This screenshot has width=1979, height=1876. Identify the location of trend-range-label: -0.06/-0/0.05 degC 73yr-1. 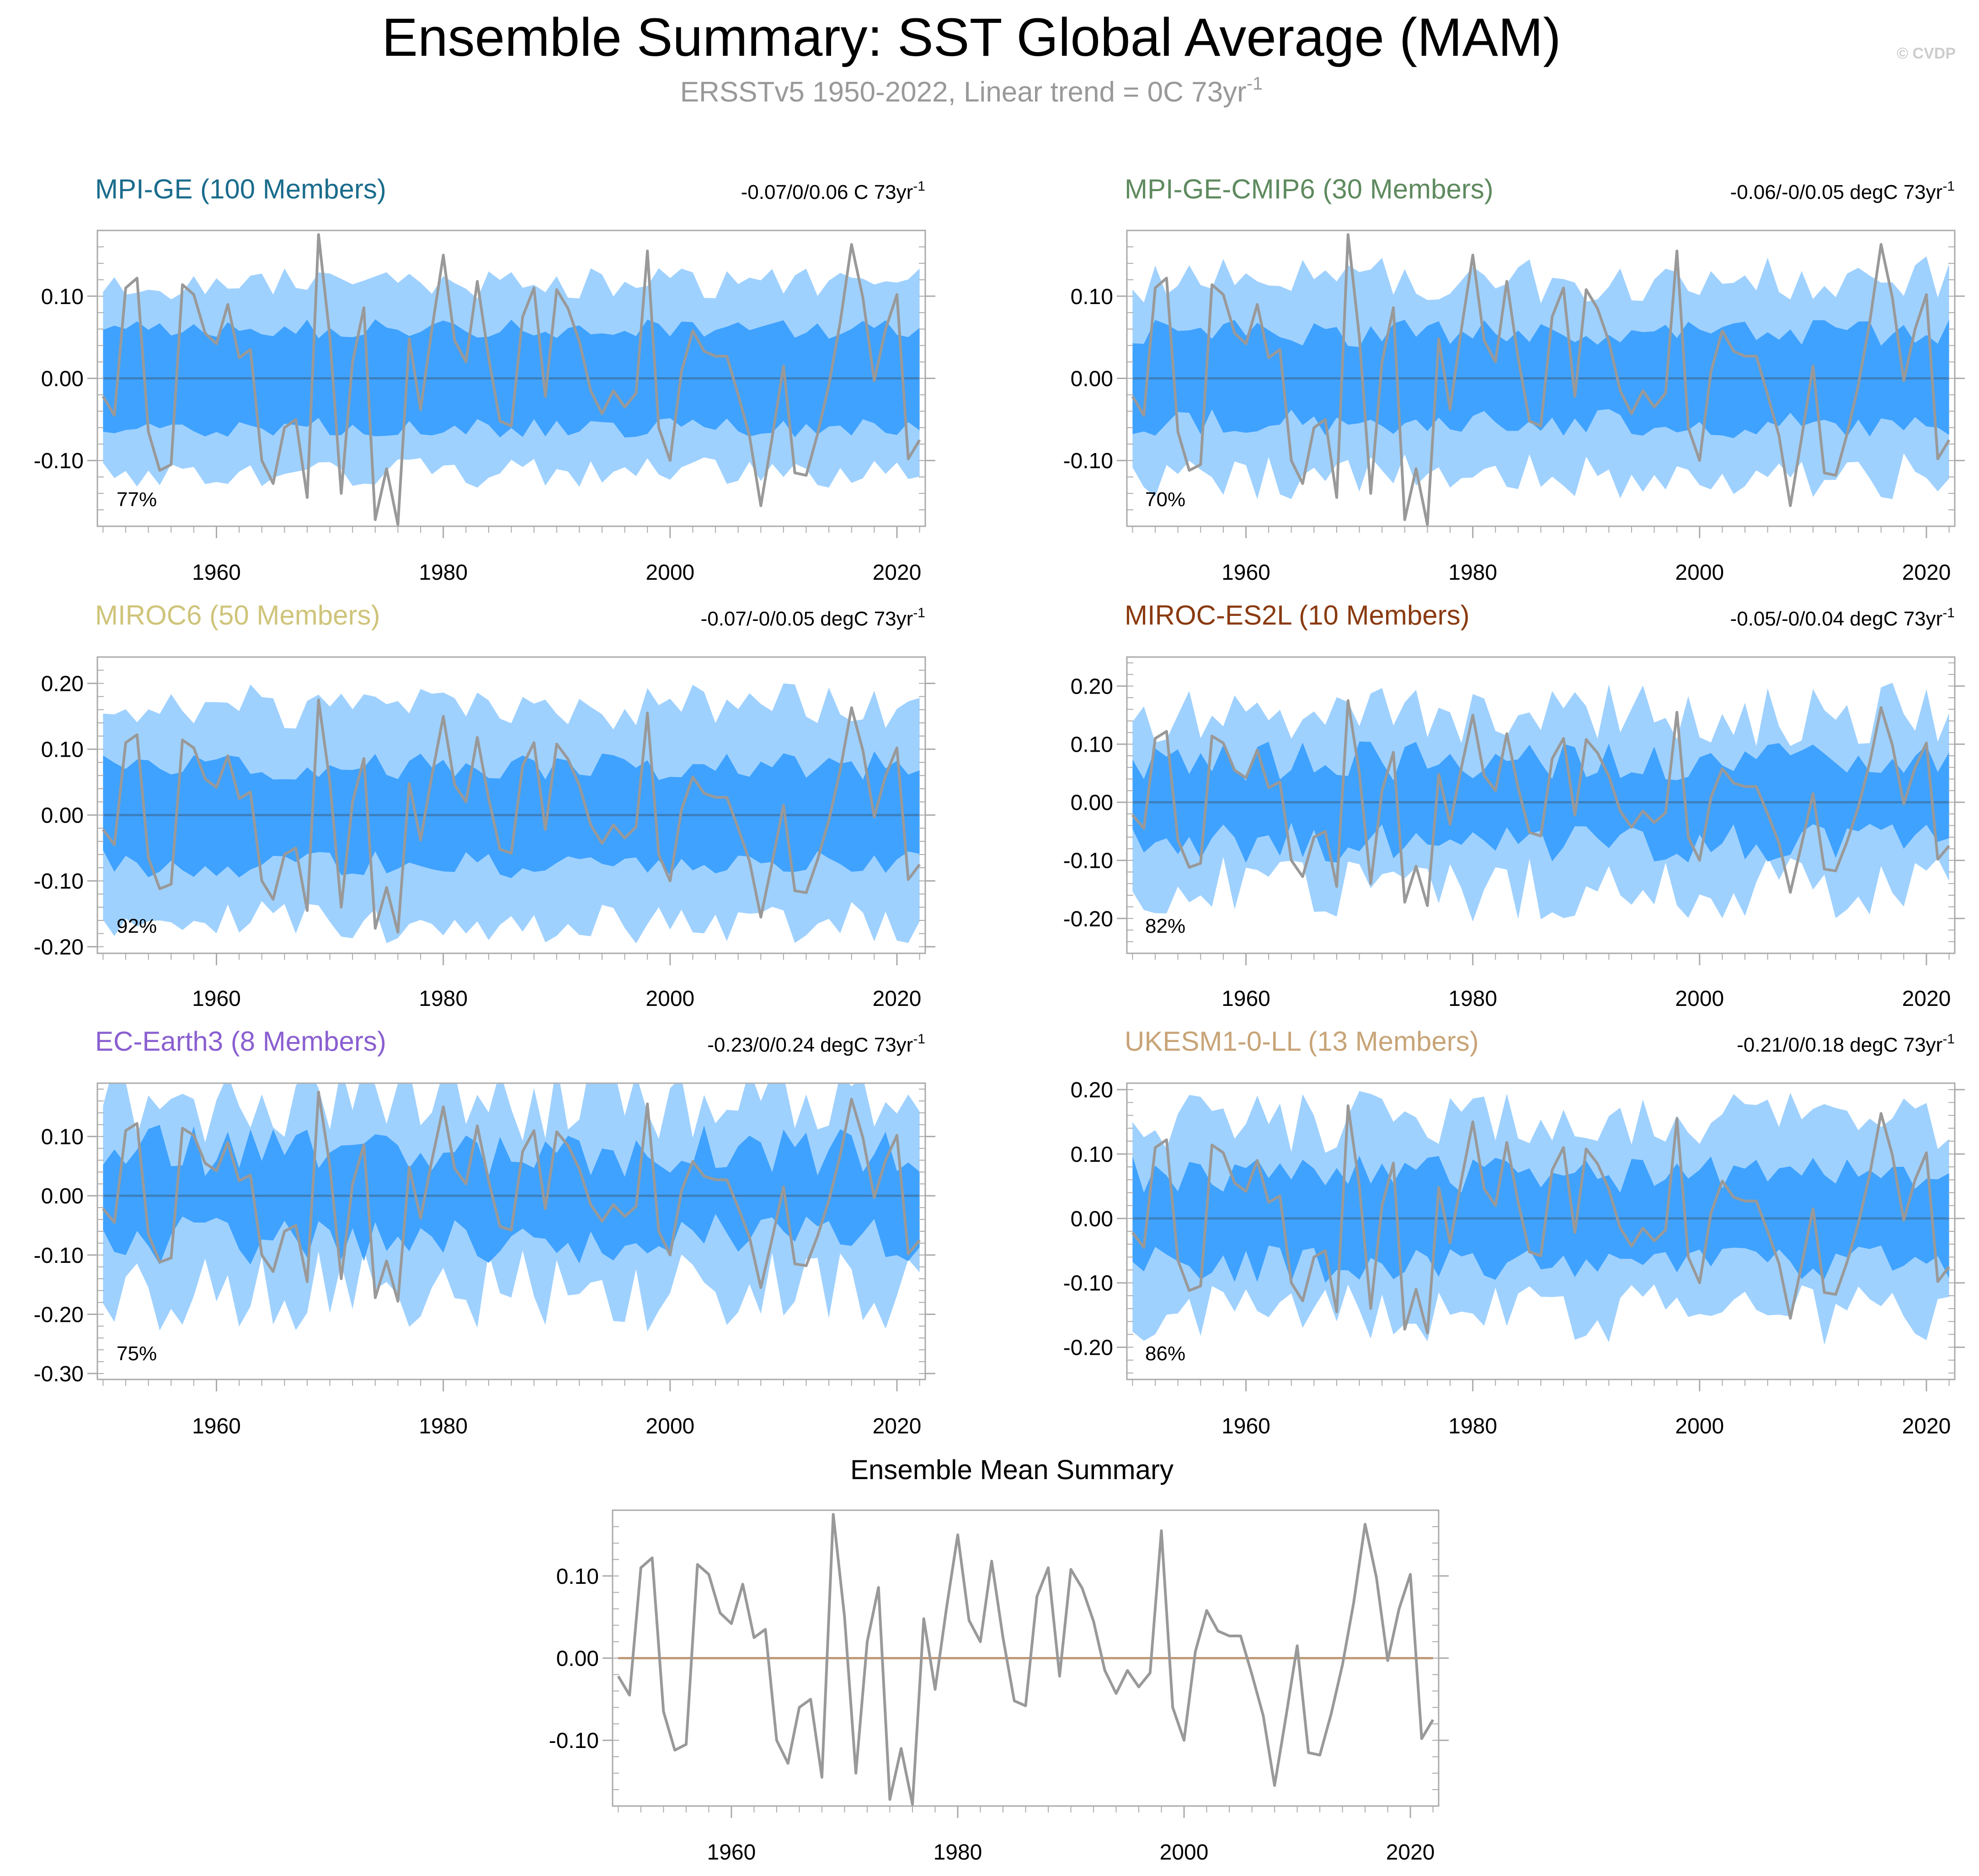
(1842, 191).